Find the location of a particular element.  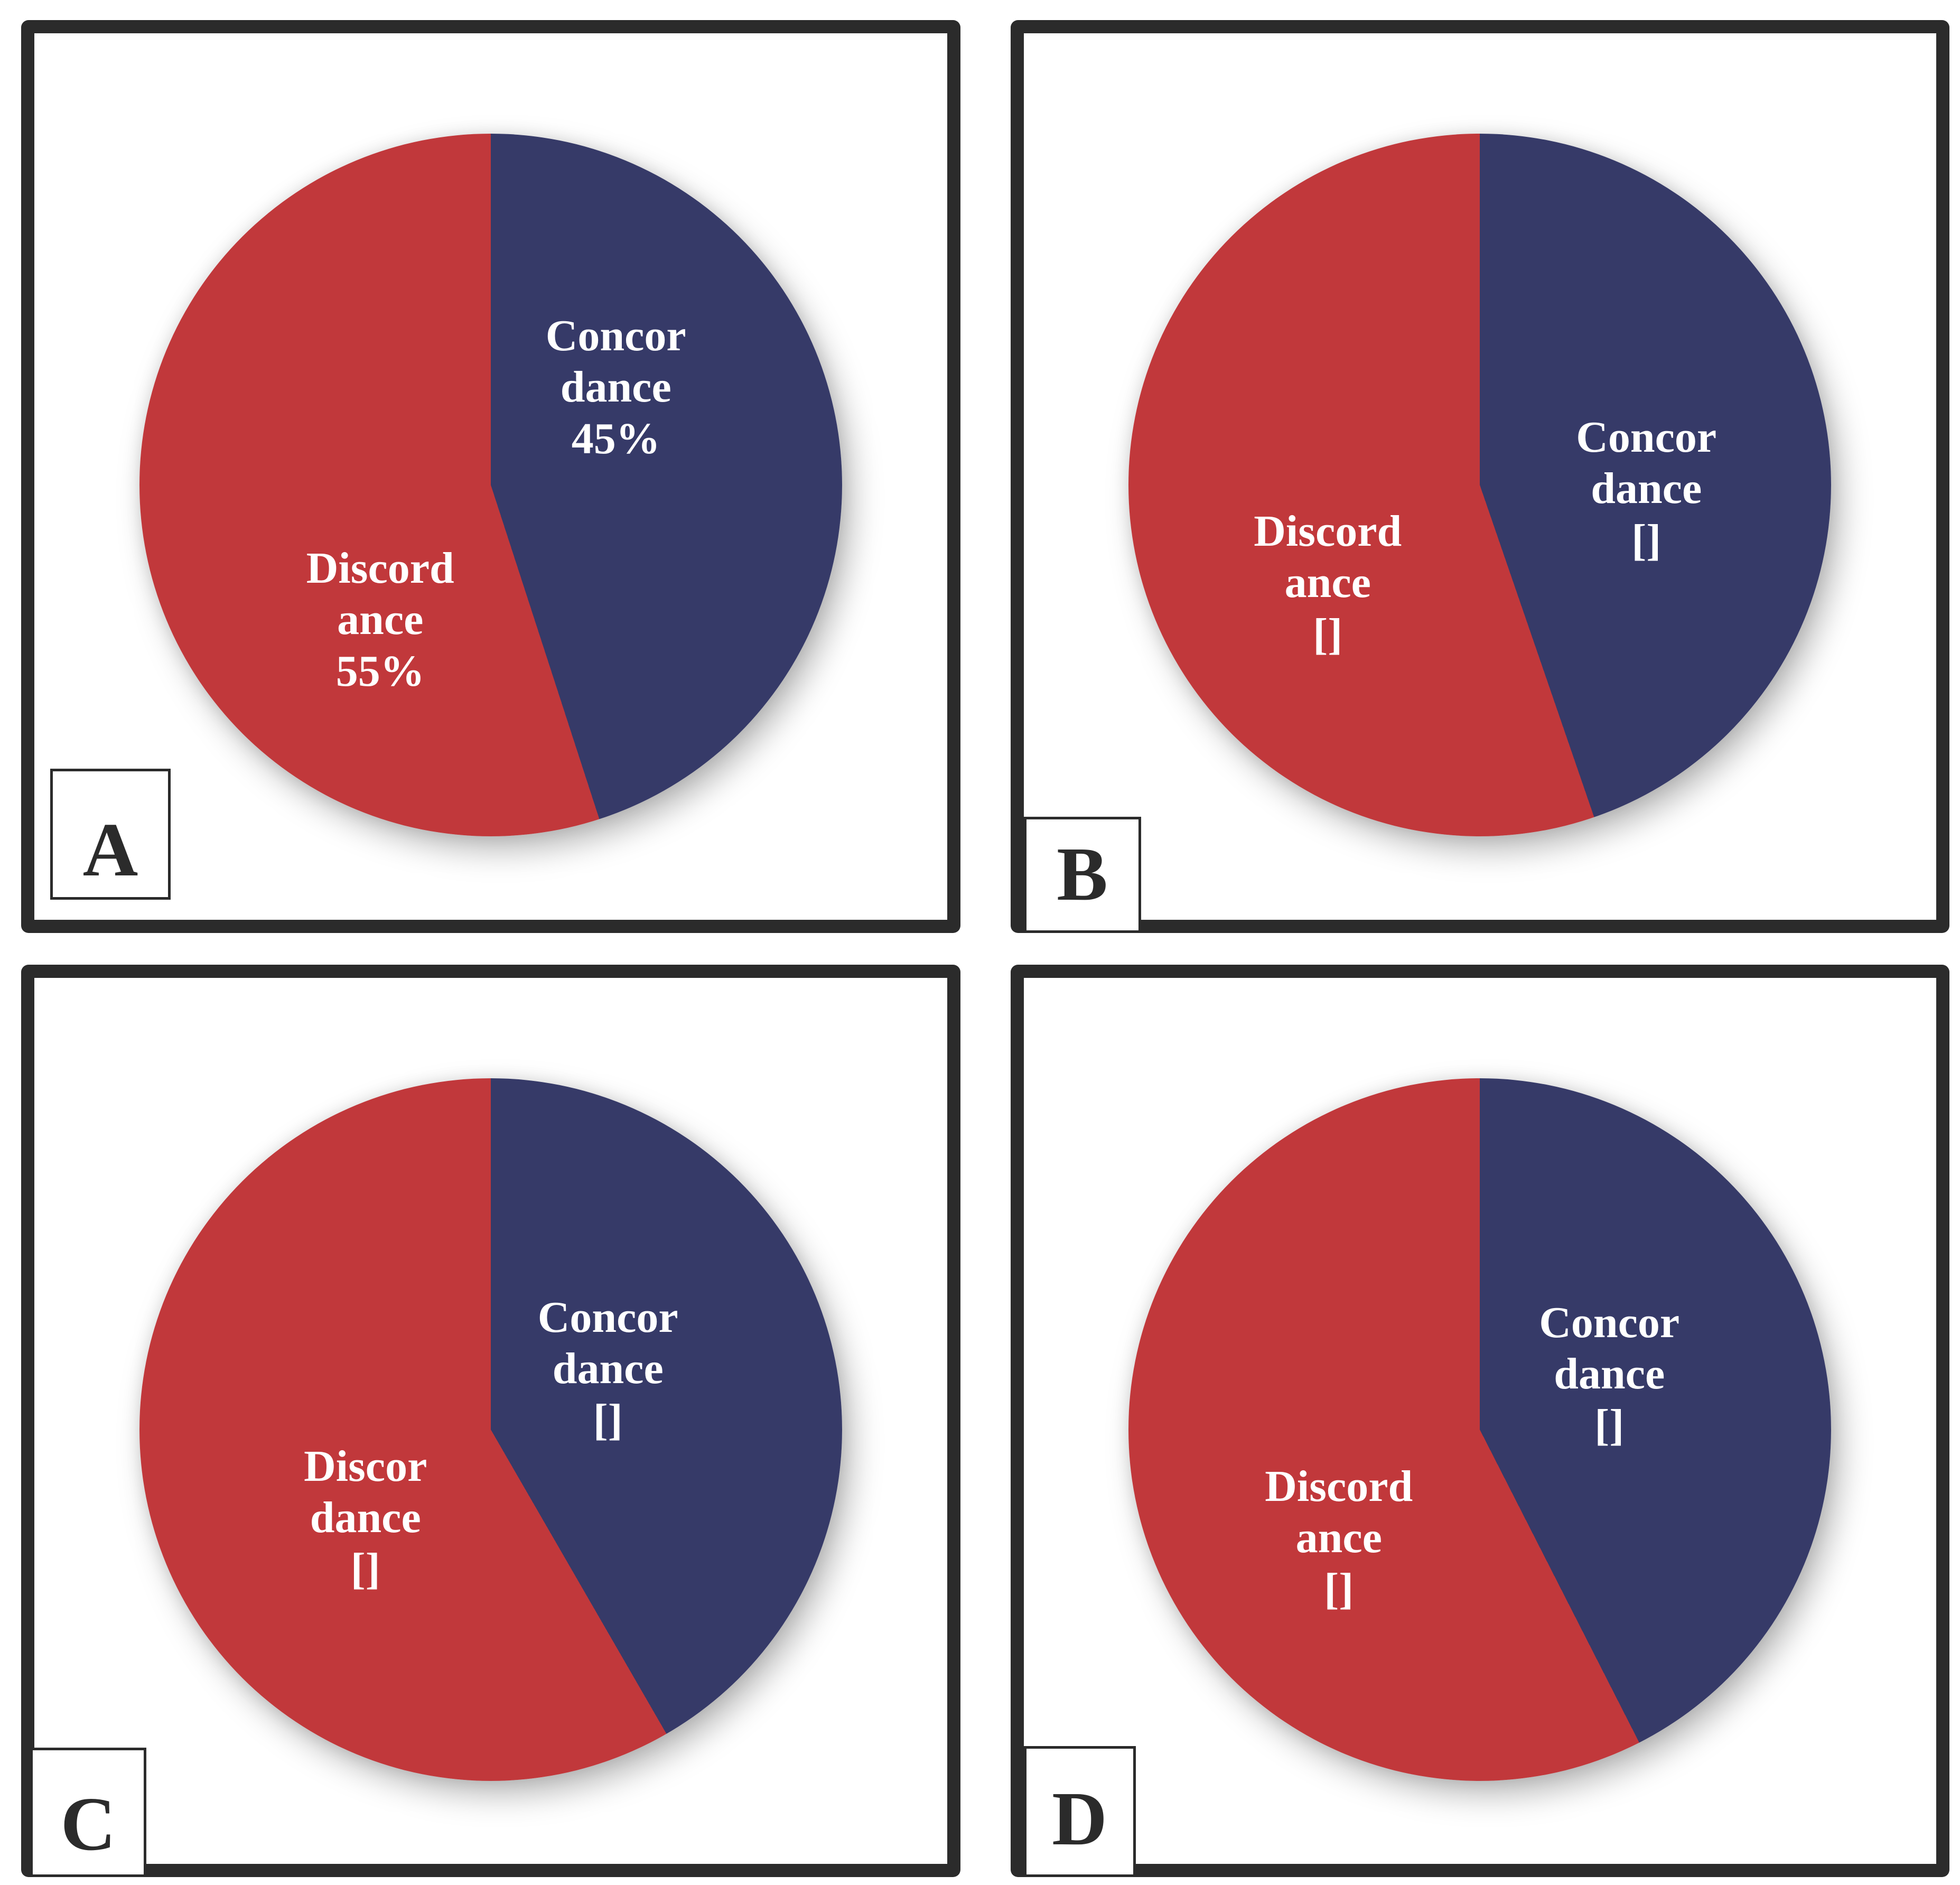

slice-label-discordance: Discord ance 55% is located at coordinates (380, 619).